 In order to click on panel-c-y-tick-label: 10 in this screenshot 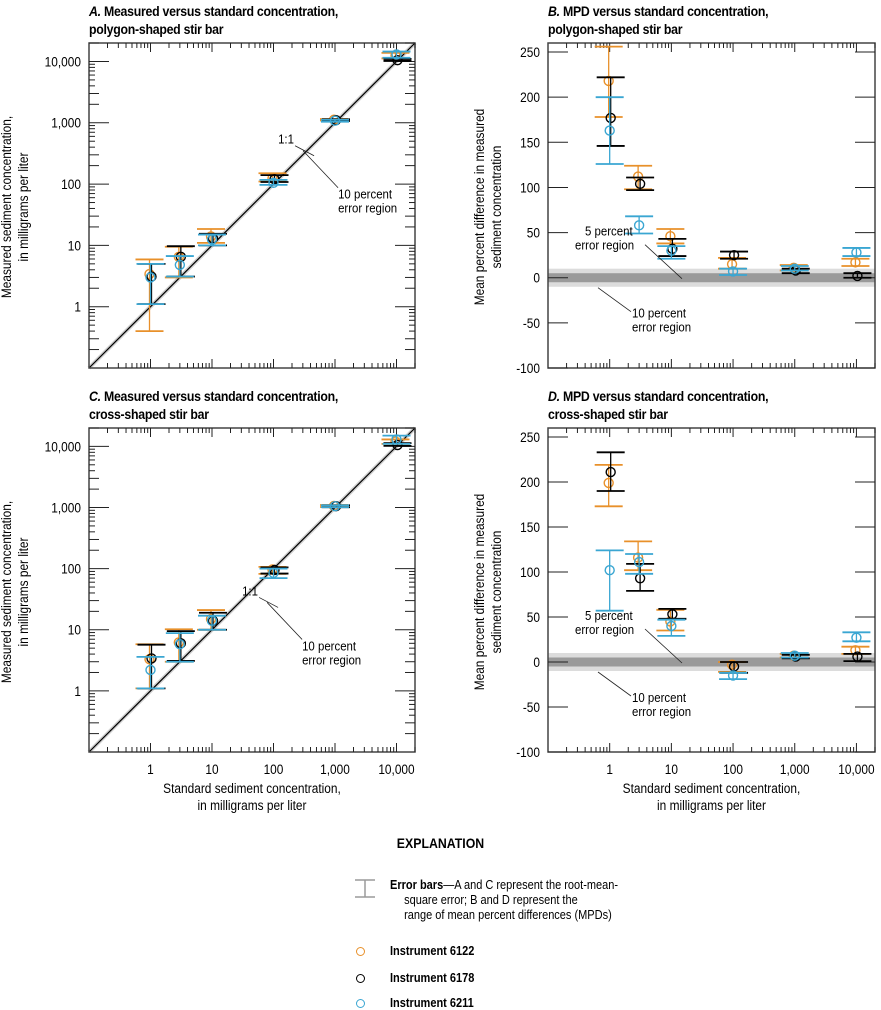, I will do `click(74, 630)`.